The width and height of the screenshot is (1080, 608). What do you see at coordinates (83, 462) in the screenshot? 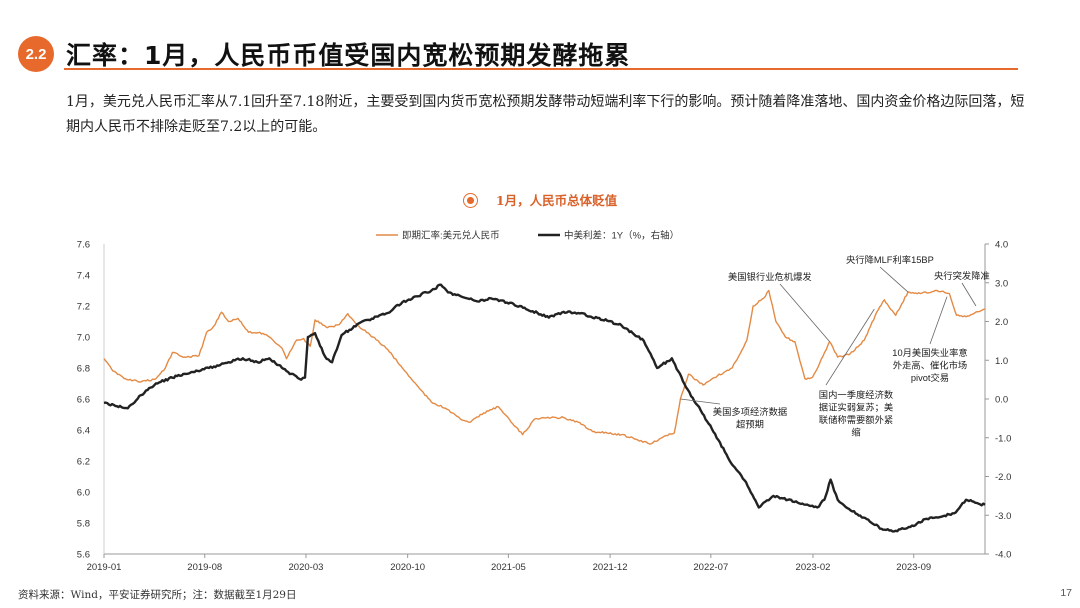
I see `y-left-tick-label: 6.2` at bounding box center [83, 462].